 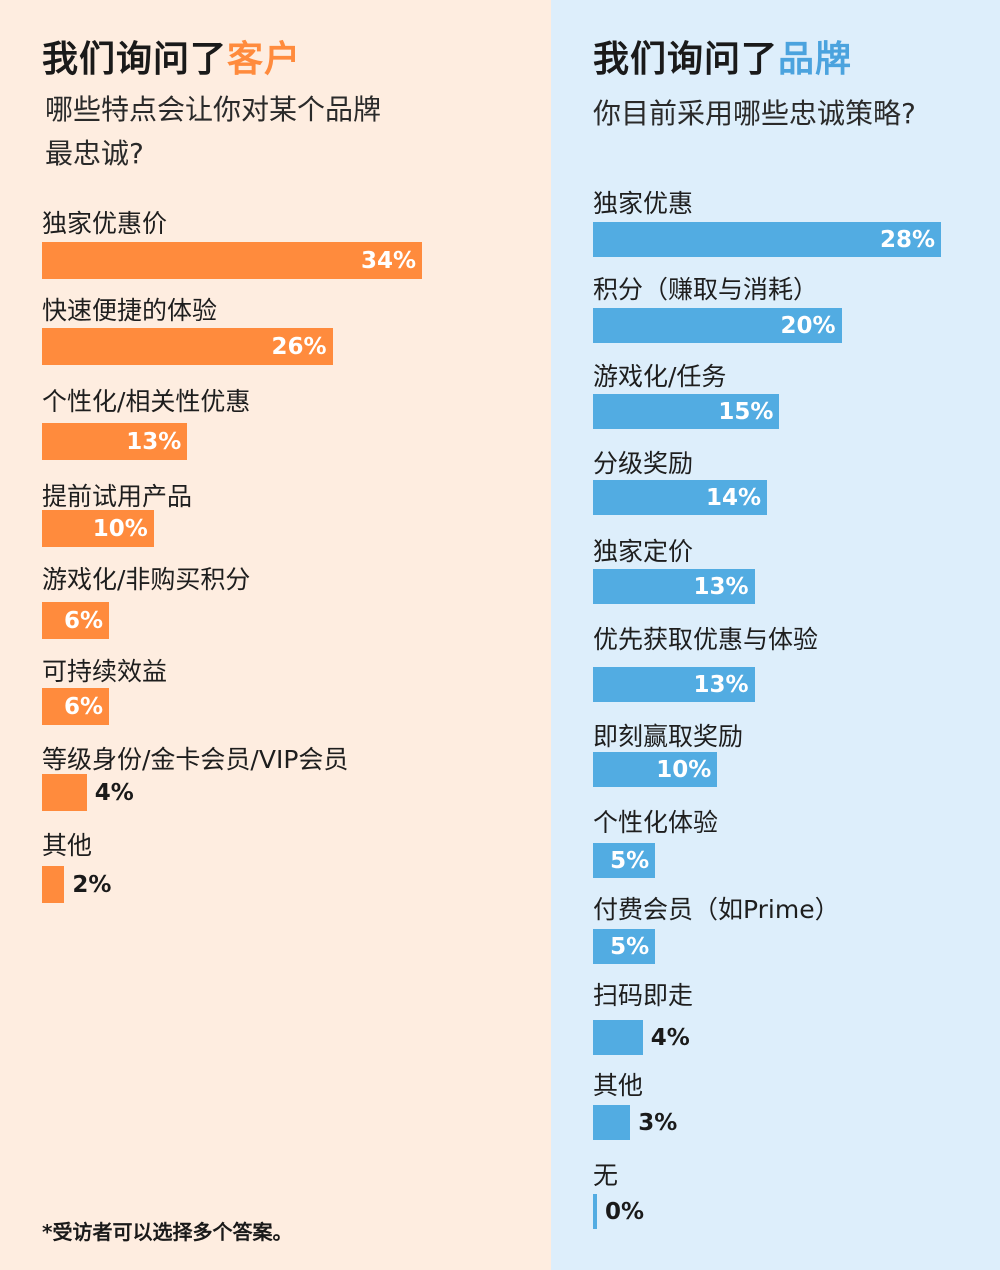 I want to click on value-label: 3%, so click(x=658, y=1123).